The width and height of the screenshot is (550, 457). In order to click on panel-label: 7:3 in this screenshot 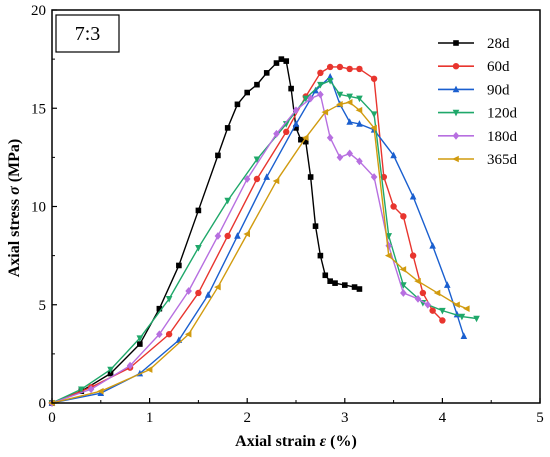, I will do `click(88, 34)`.